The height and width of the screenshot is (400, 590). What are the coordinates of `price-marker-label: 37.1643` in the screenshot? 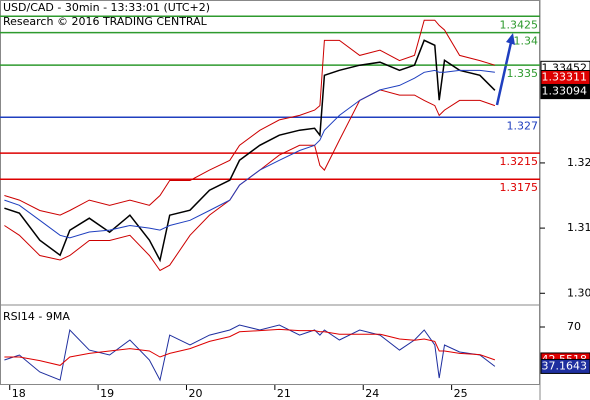 It's located at (565, 365).